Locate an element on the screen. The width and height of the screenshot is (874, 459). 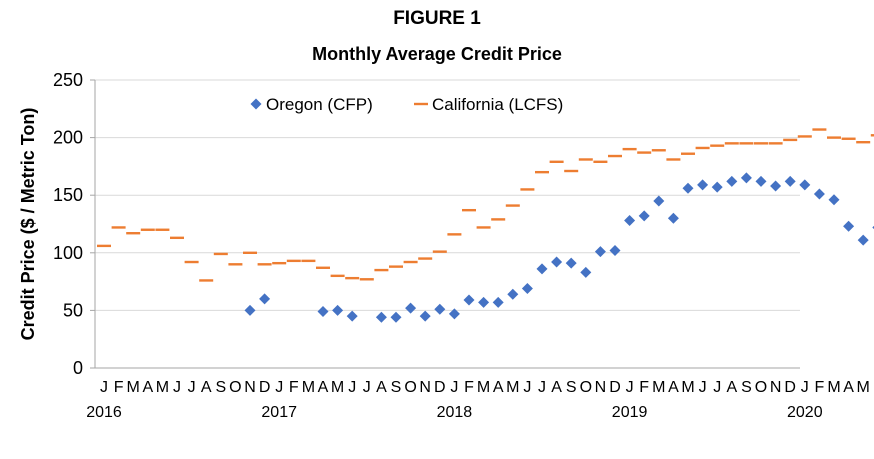
figure-label: FIGURE 1 is located at coordinates (437, 18).